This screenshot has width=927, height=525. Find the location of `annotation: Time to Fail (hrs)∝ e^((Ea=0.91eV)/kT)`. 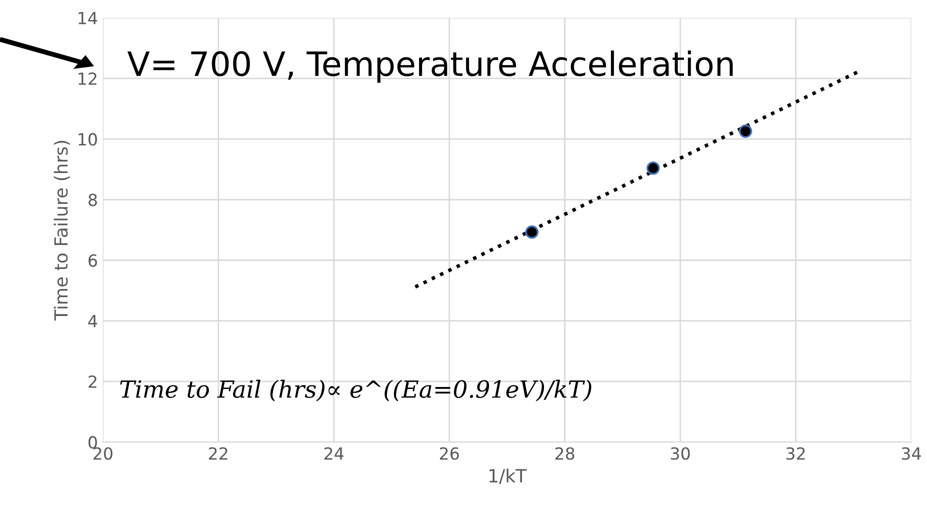

annotation: Time to Fail (hrs)∝ e^((Ea=0.91eV)/kT) is located at coordinates (356, 391).